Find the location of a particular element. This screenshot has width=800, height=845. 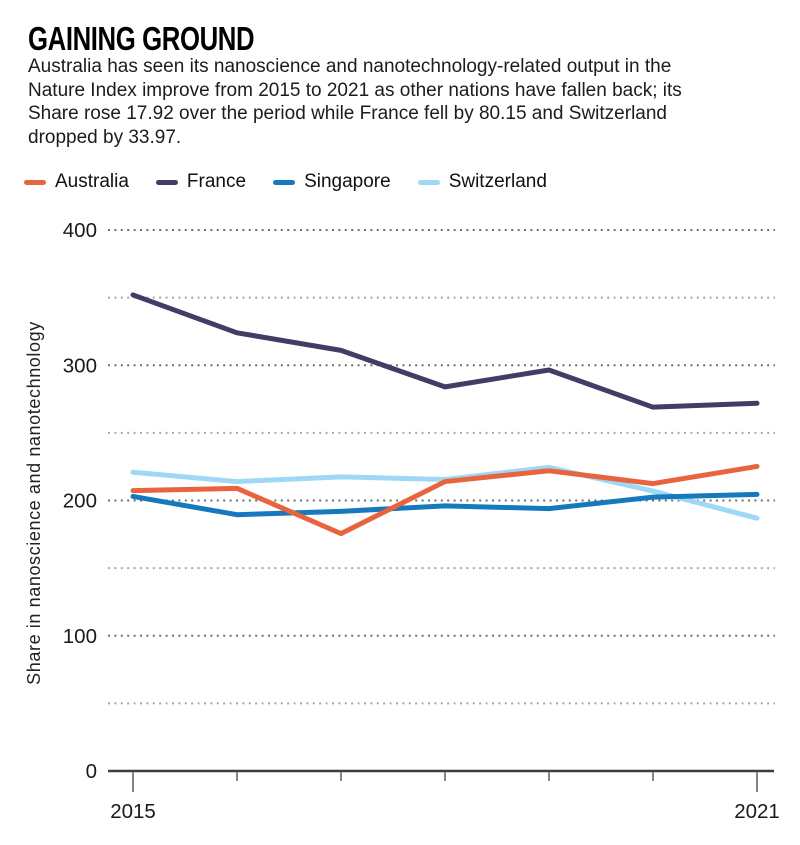

legend-item-switzerland: Switzerland is located at coordinates (482, 182).